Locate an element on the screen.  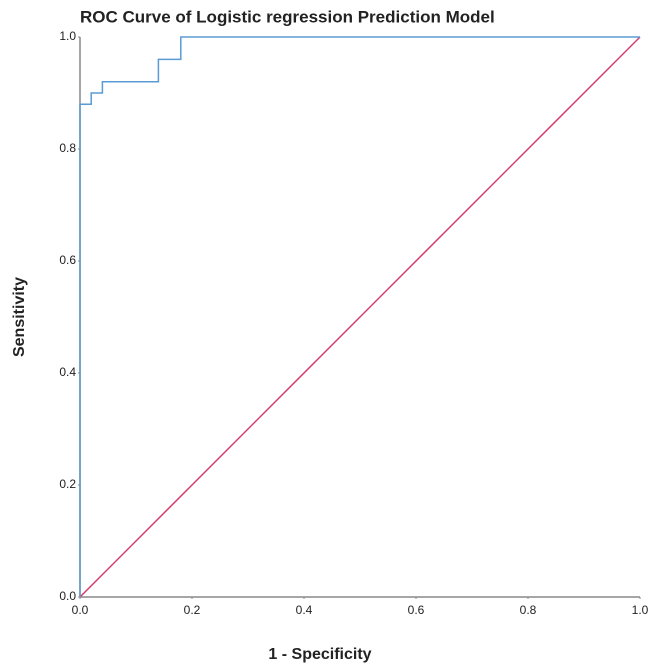
y-tick-label: 0.8 is located at coordinates (67, 148).